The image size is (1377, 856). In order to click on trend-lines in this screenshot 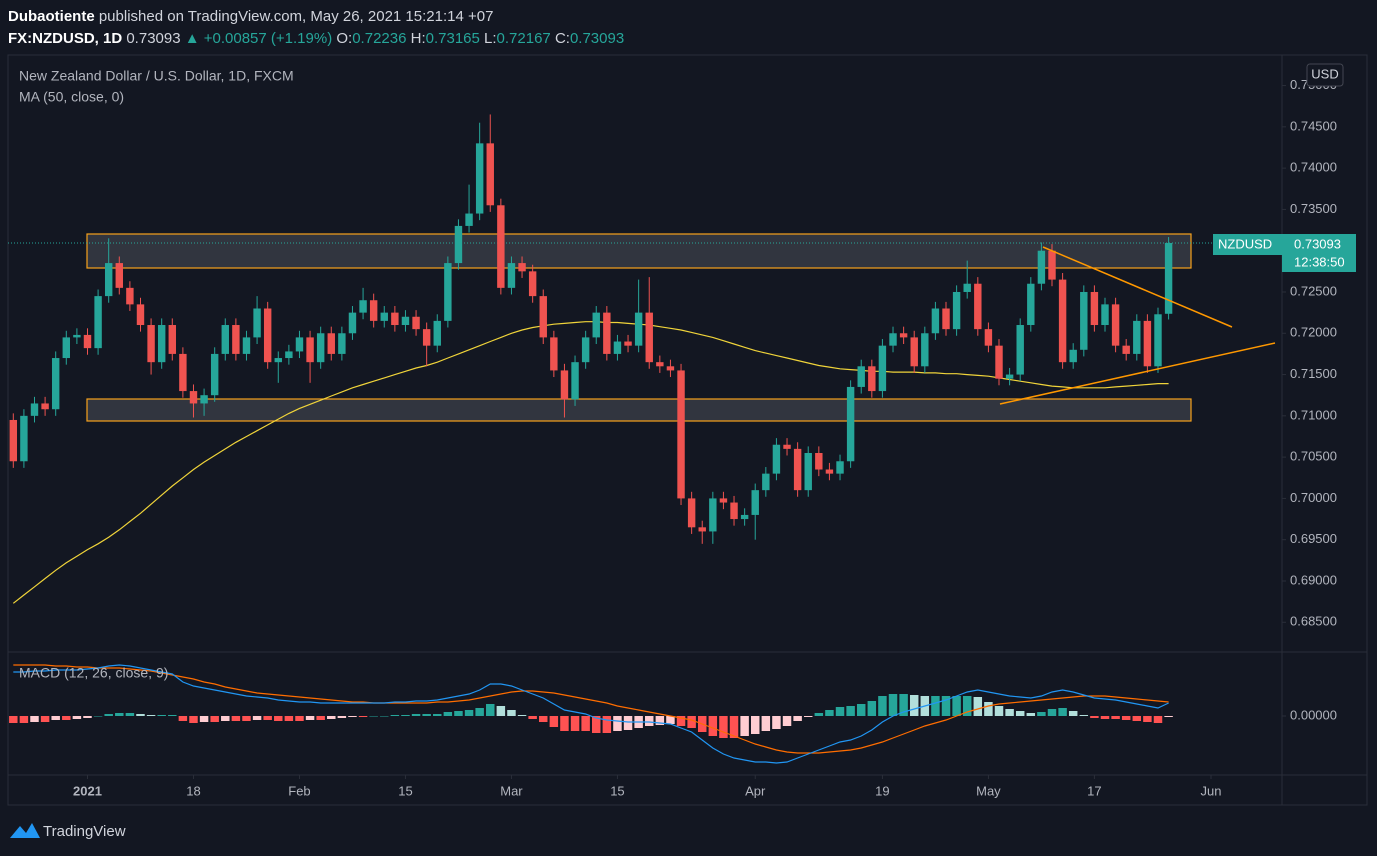, I will do `click(1137, 325)`.